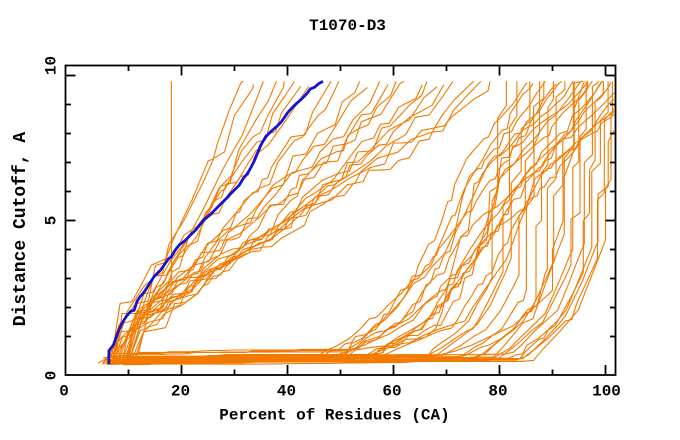 The image size is (680, 440). I want to click on svg-text: 60, so click(391, 392).